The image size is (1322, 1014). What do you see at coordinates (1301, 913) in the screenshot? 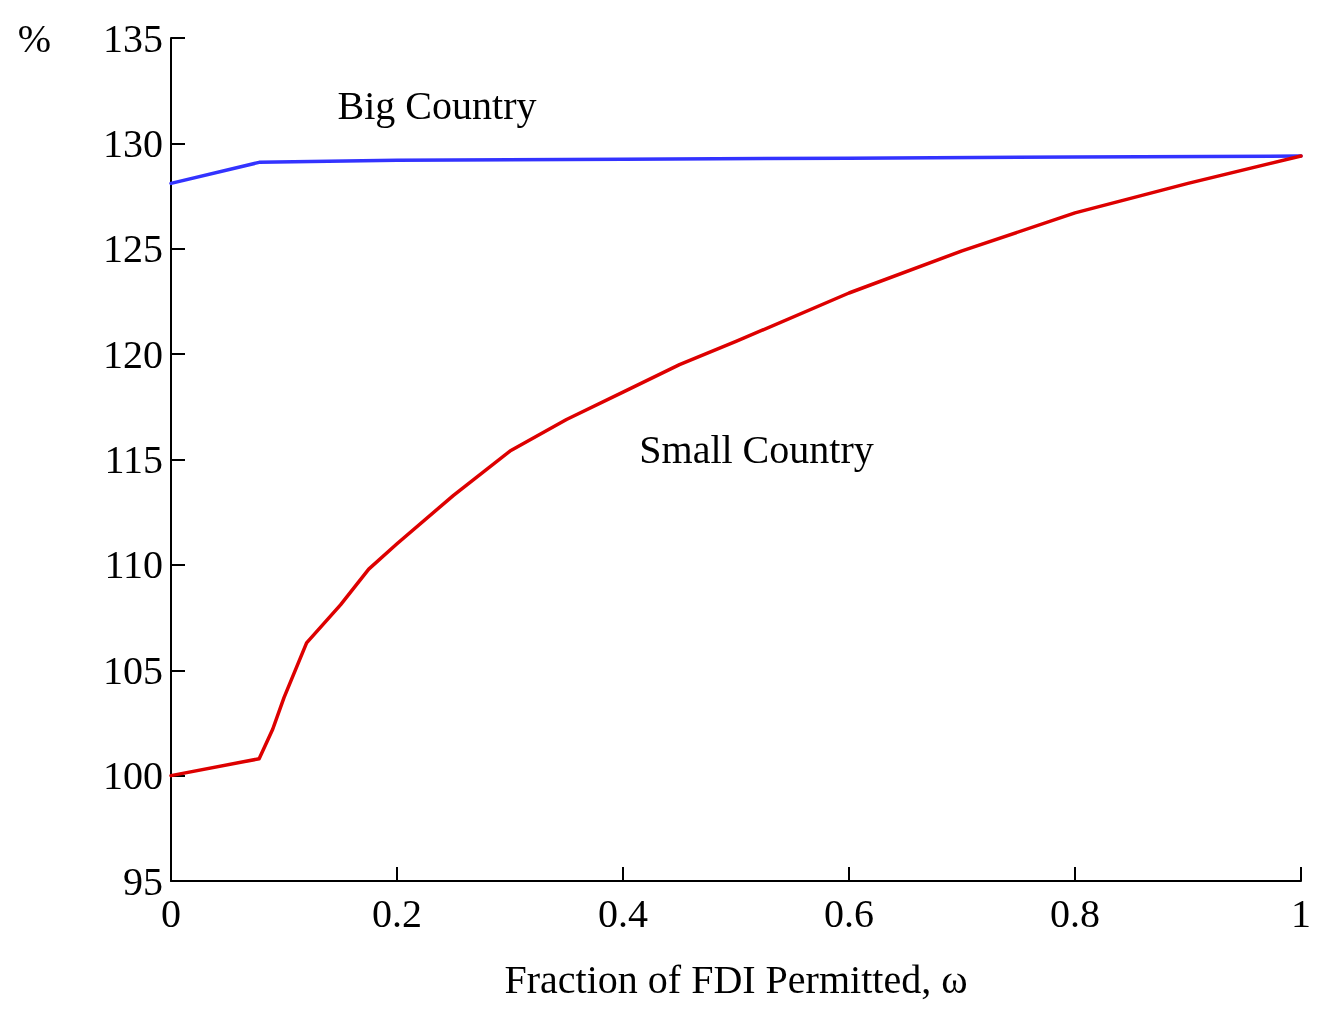
I see `x-tick-label: 1` at bounding box center [1301, 913].